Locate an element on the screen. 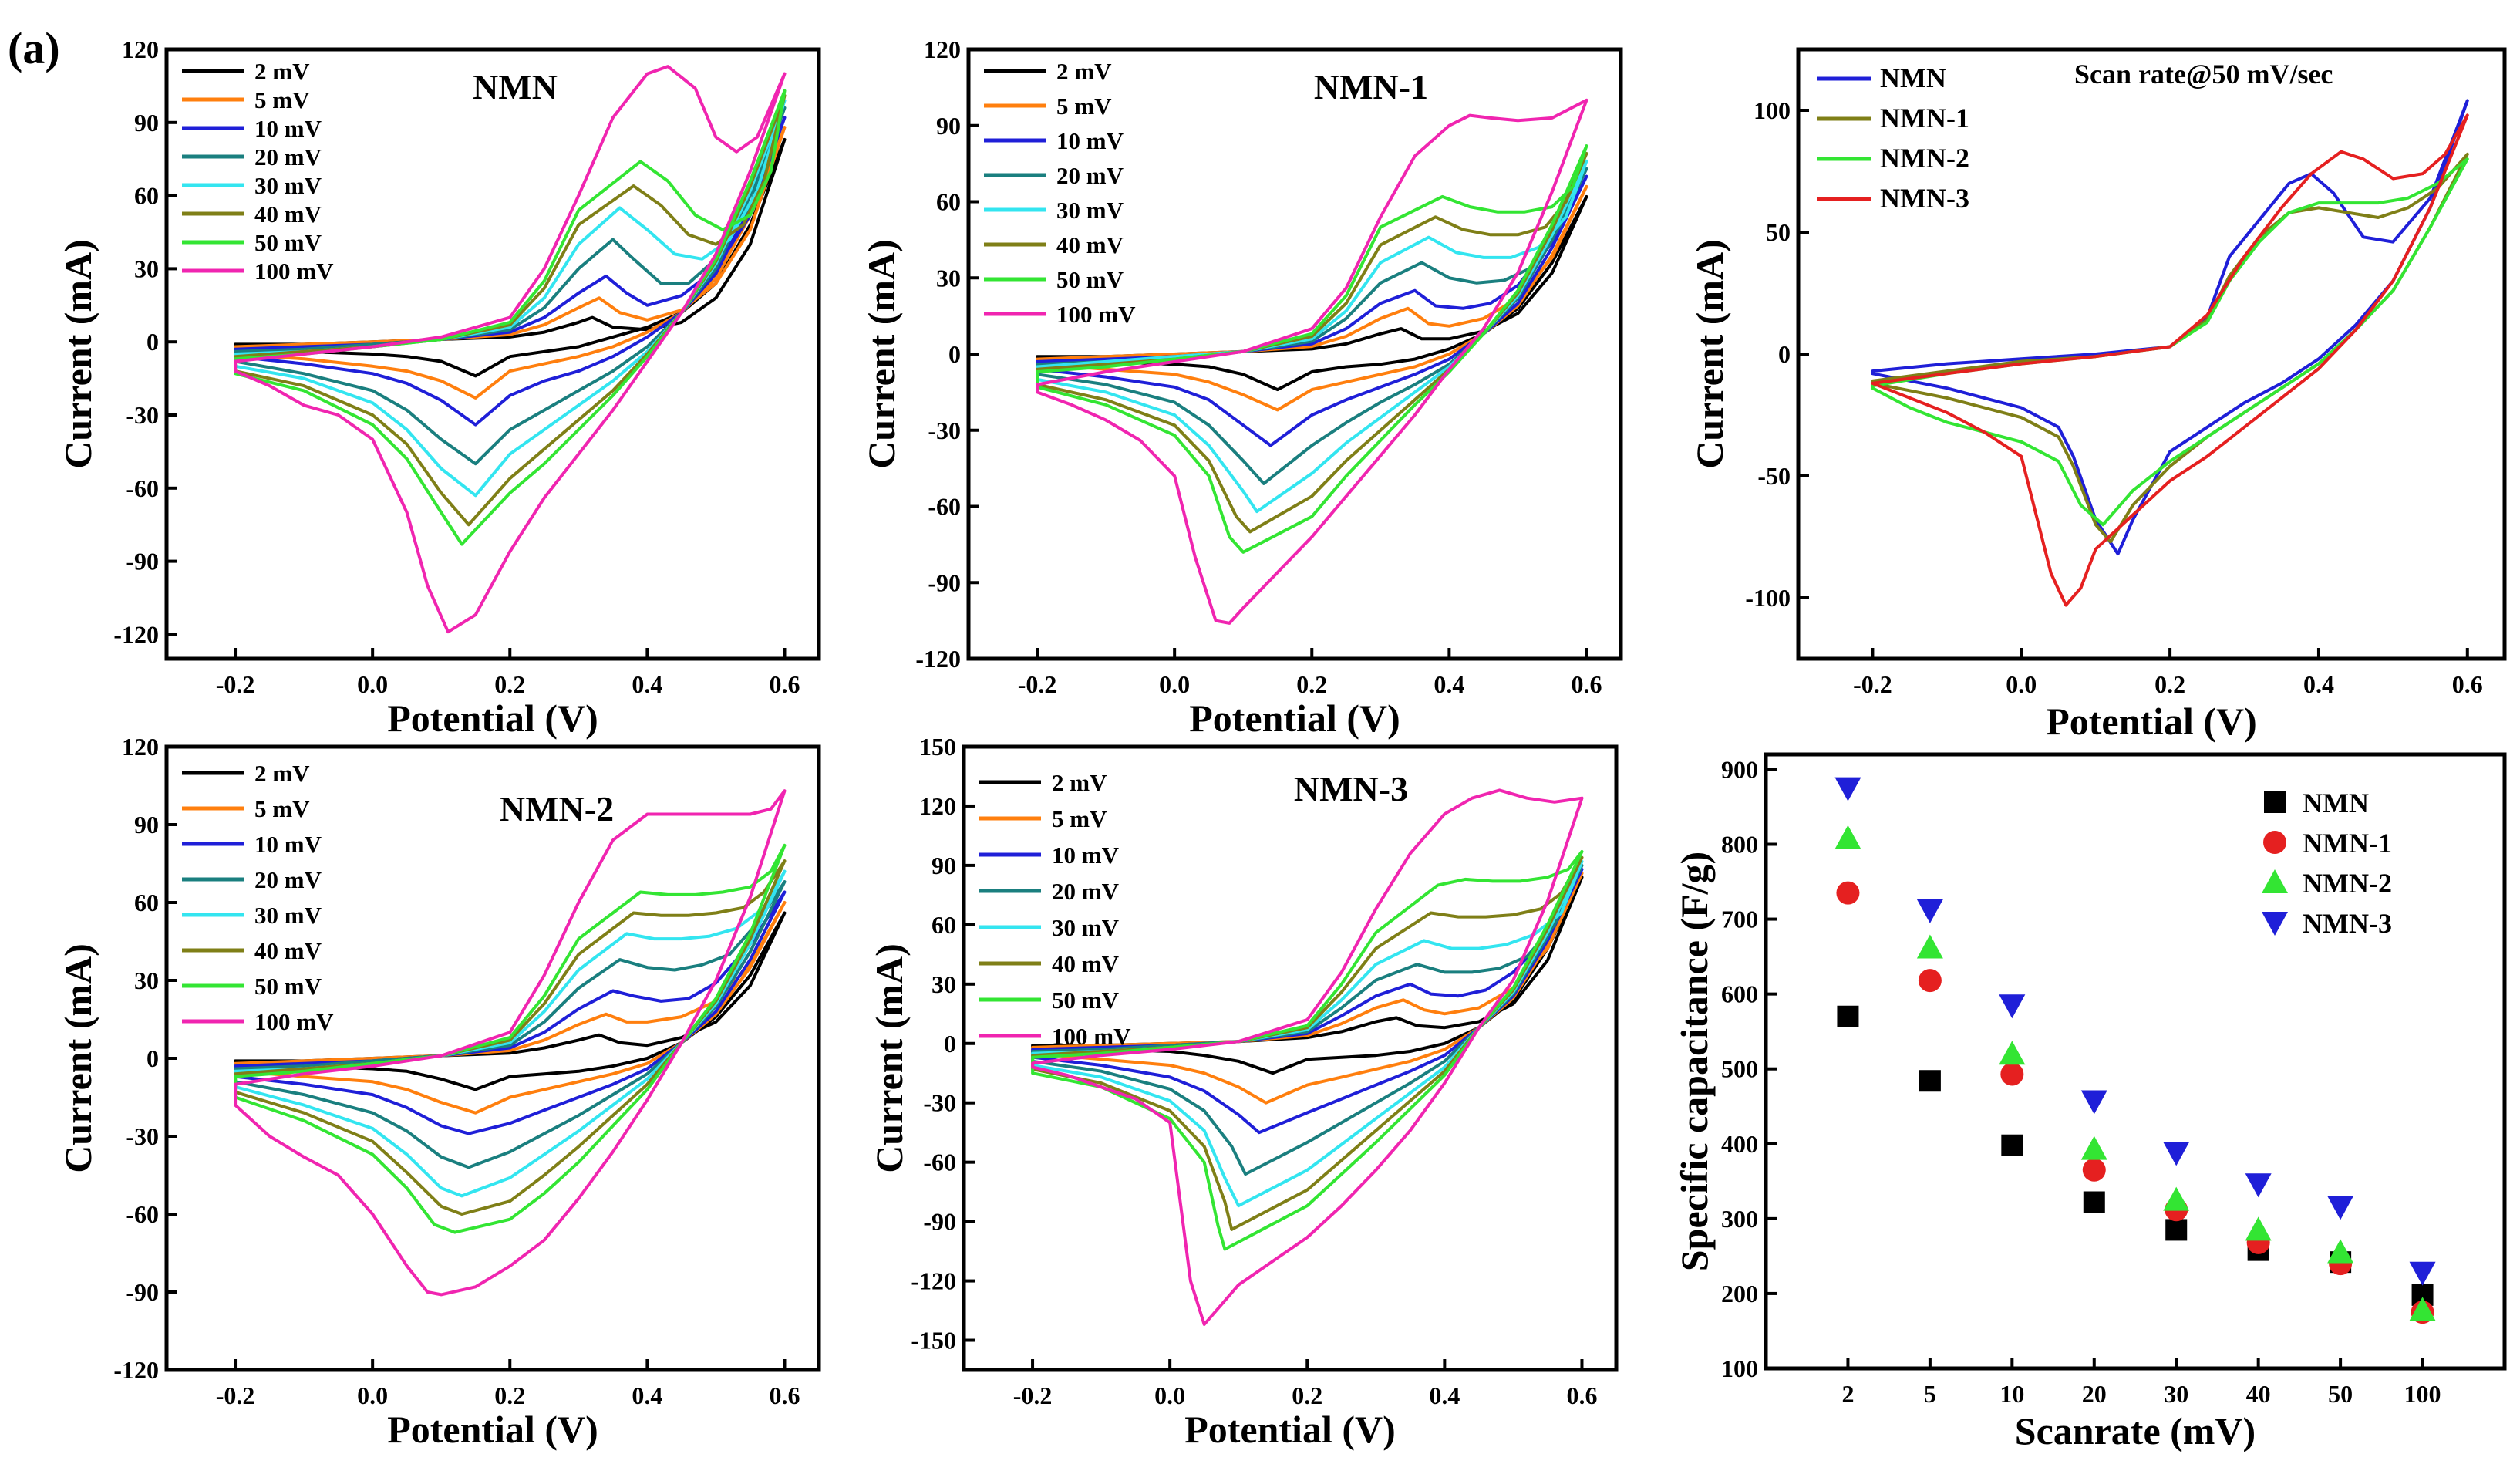  y-tick-label: 500 is located at coordinates (1740, 1069).